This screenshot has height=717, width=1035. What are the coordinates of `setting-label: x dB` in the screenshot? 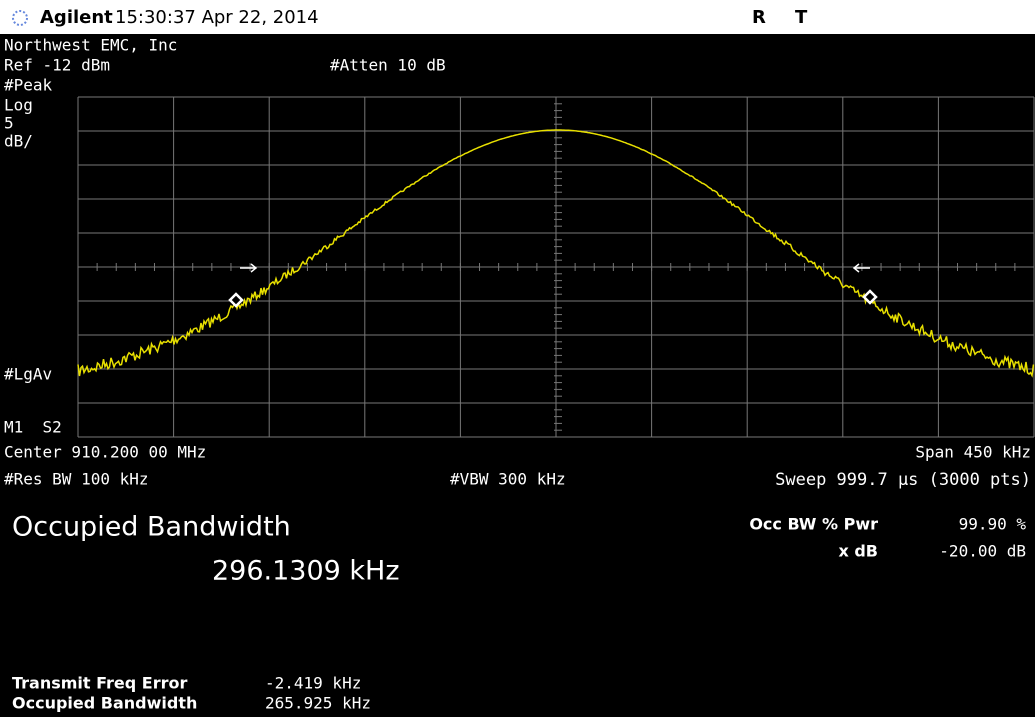 It's located at (858, 551).